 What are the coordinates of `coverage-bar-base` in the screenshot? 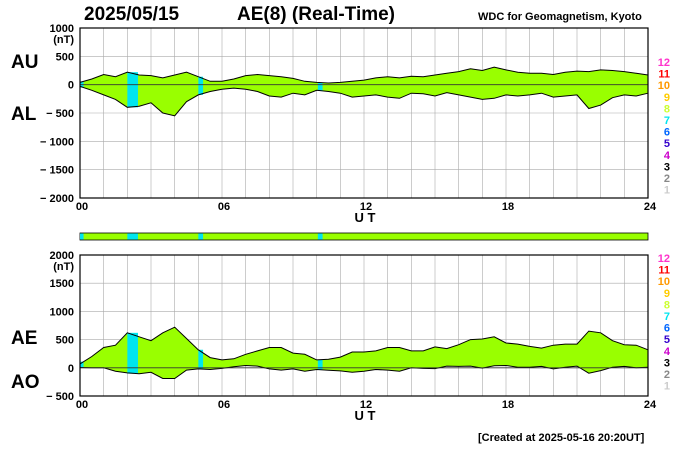 It's located at (364, 236).